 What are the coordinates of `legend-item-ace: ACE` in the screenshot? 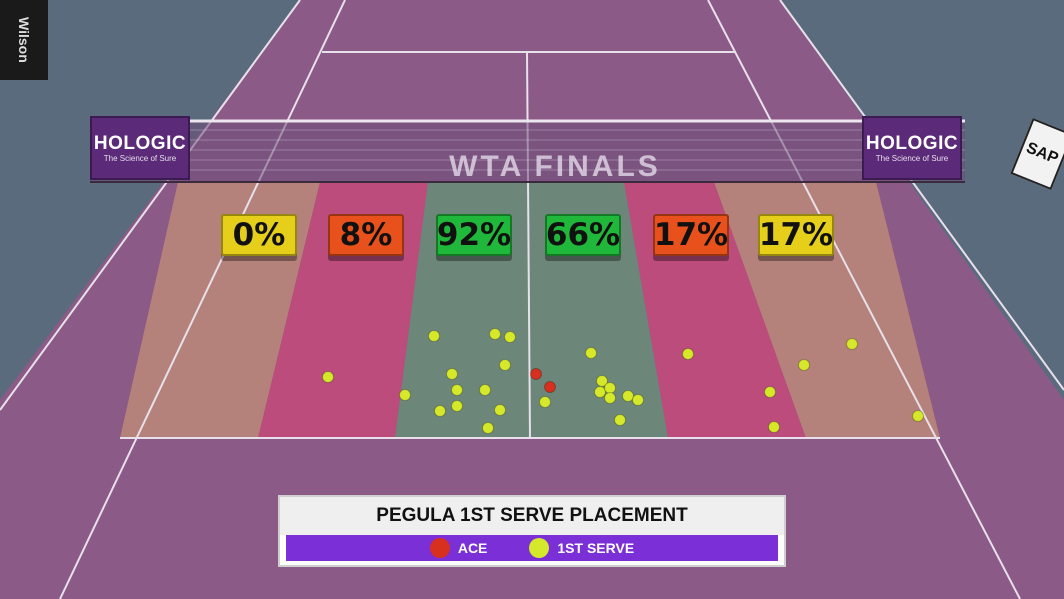 It's located at (458, 548).